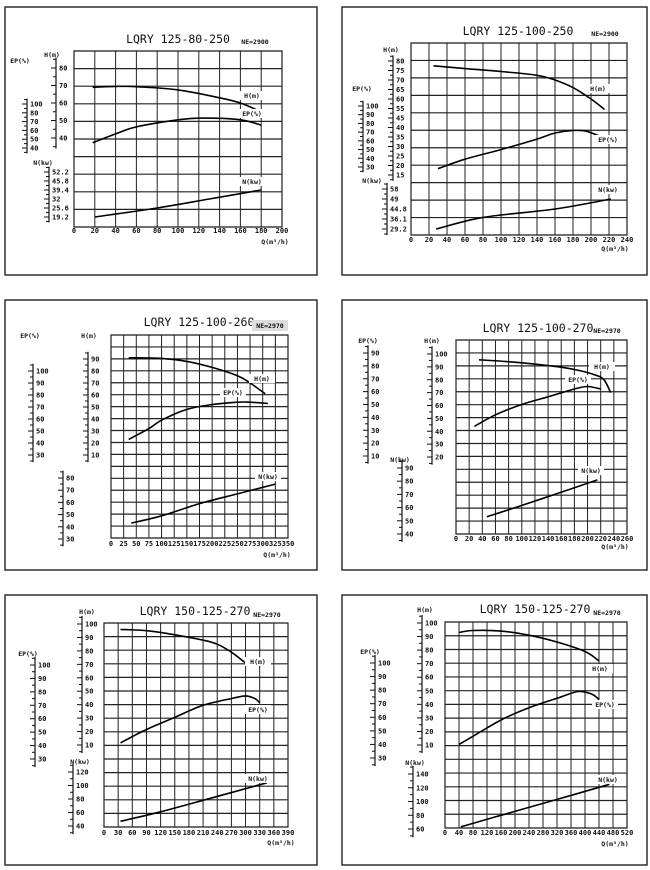  Describe the element at coordinates (557, 833) in the screenshot. I see `x-tick-label: 320` at that location.